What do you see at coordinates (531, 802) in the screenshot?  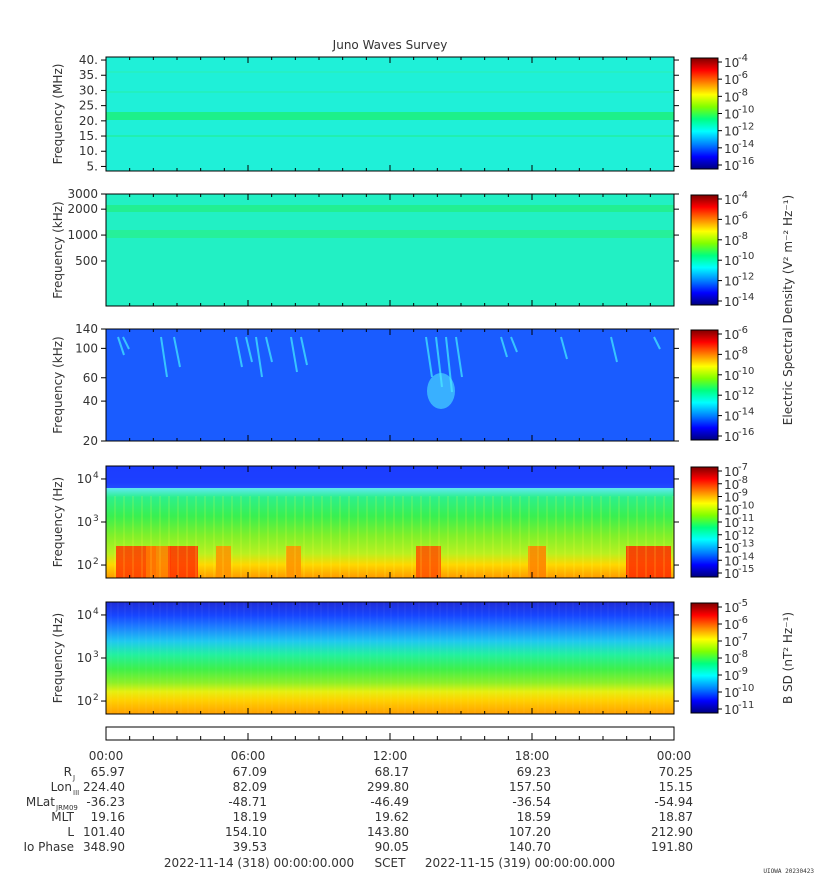 I see `ephemeris-value: -36.54` at bounding box center [531, 802].